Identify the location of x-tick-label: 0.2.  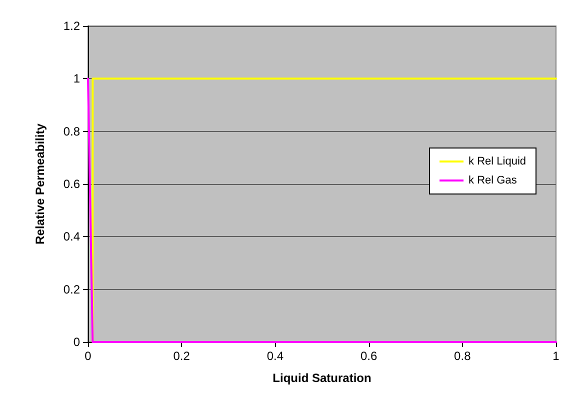
(181, 356).